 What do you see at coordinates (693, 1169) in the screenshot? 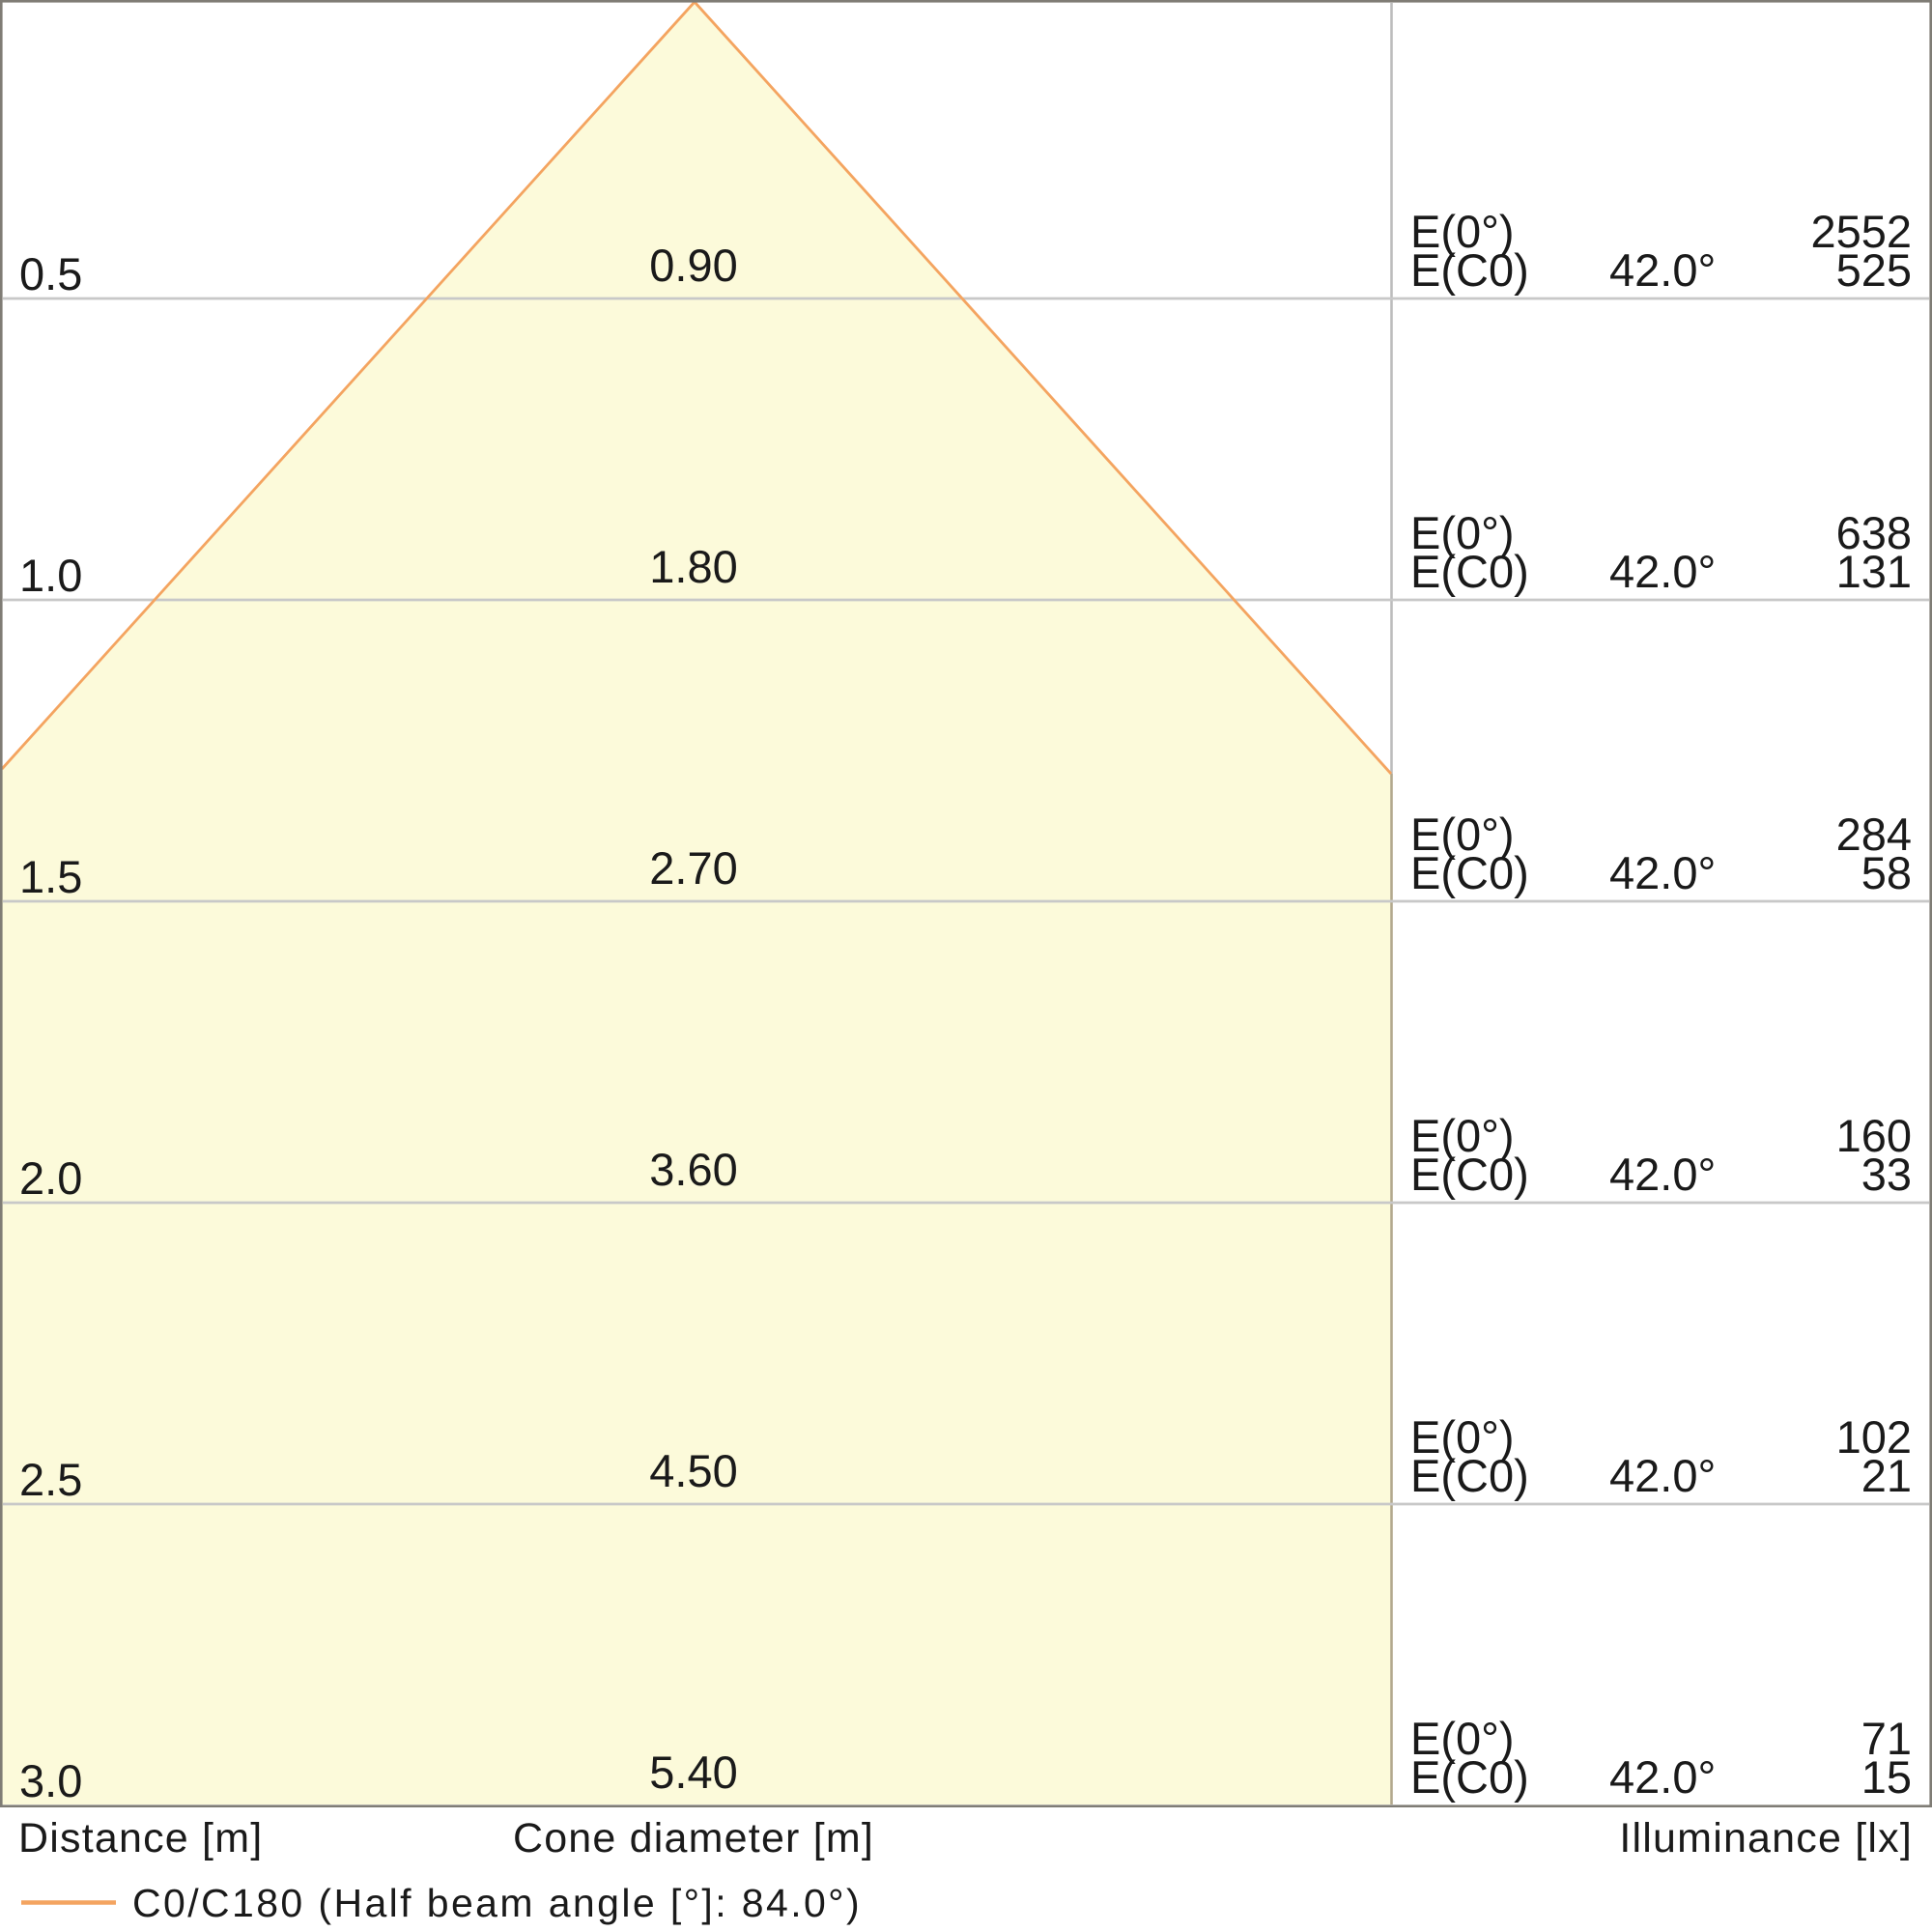
I see `svg-text: 3.60` at bounding box center [693, 1169].